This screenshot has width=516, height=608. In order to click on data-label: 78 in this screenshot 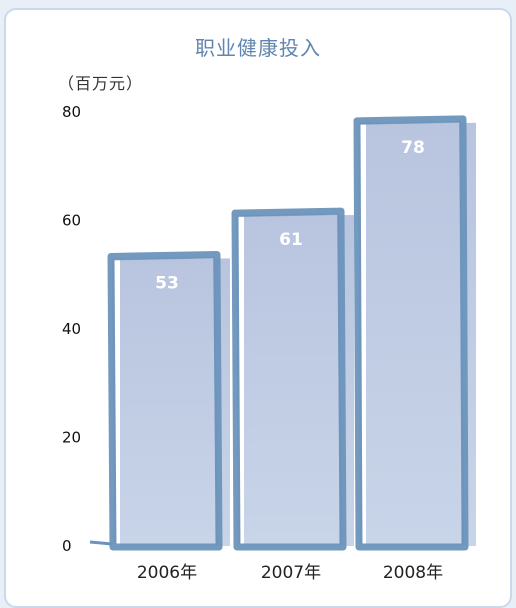, I will do `click(413, 148)`.